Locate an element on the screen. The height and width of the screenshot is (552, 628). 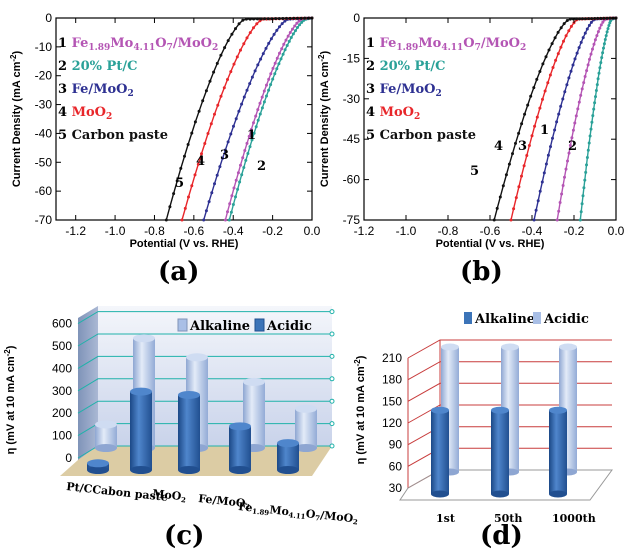
bar-acidic-top is located at coordinates (240, 426).